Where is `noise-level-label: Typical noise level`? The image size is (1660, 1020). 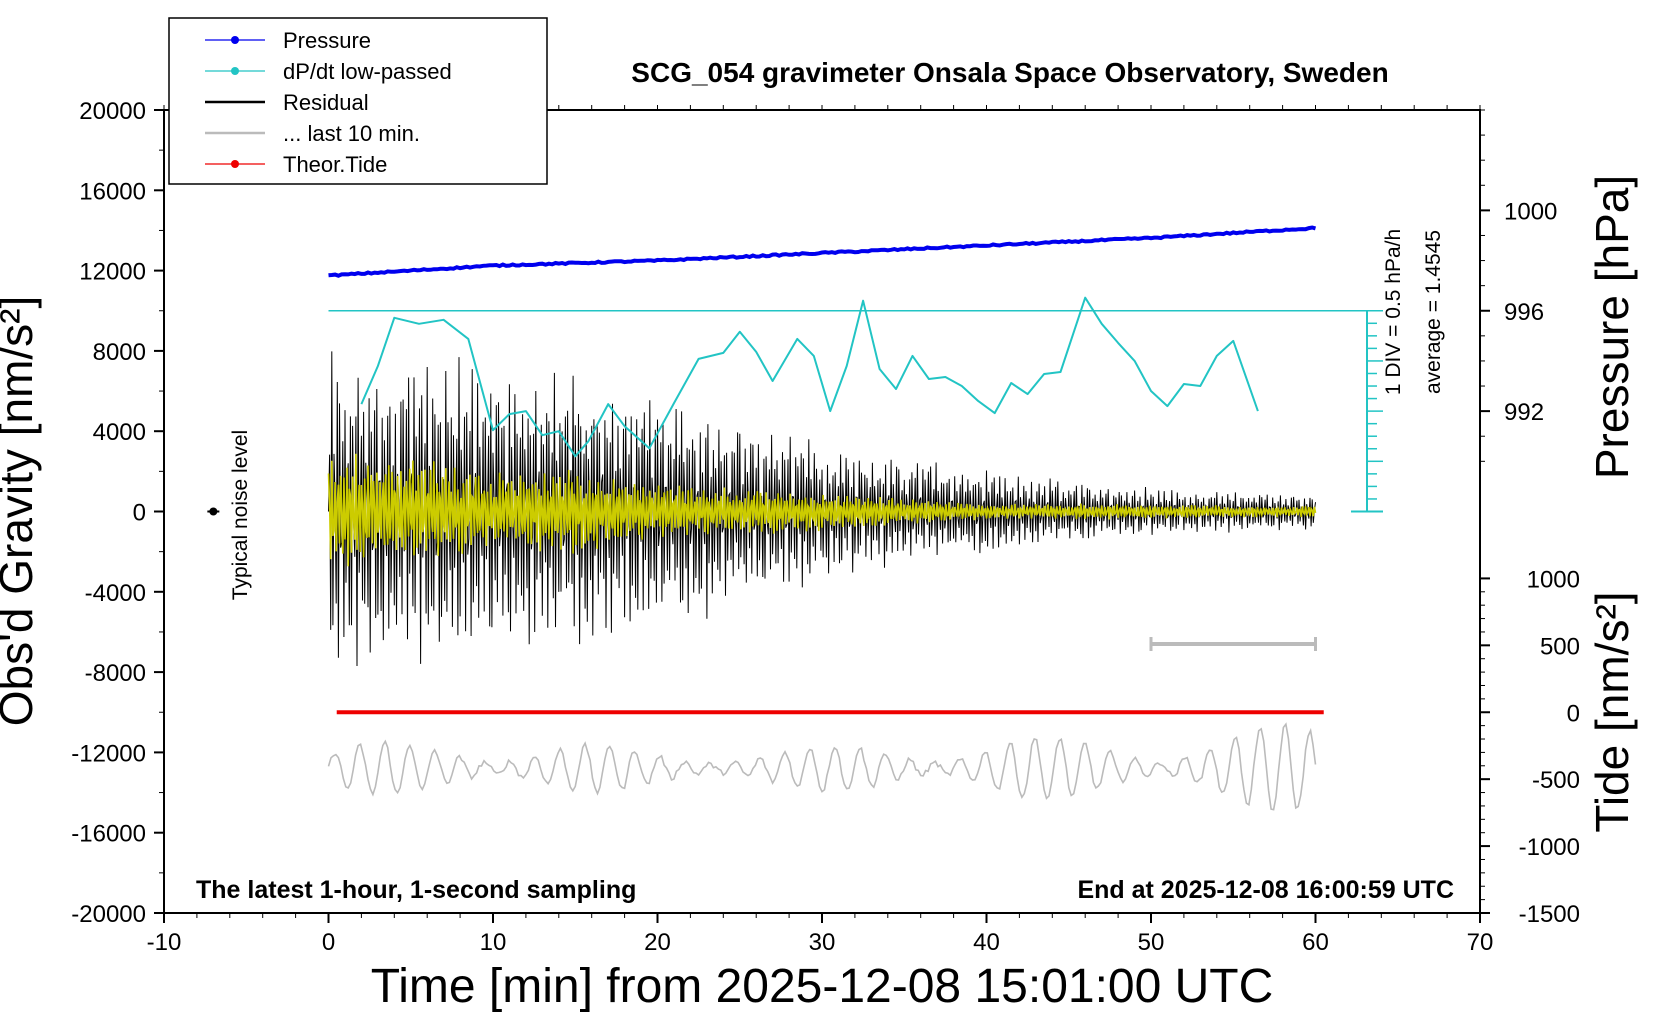
noise-level-label: Typical noise level is located at coordinates (240, 515).